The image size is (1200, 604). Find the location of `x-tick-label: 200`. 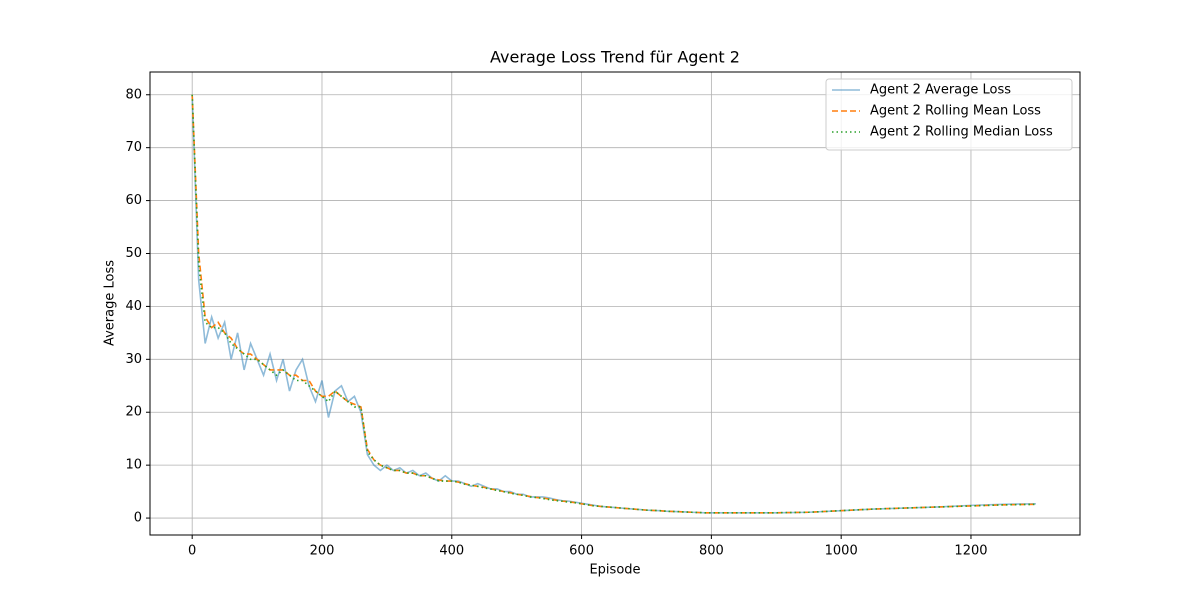

x-tick-label: 200 is located at coordinates (322, 551).